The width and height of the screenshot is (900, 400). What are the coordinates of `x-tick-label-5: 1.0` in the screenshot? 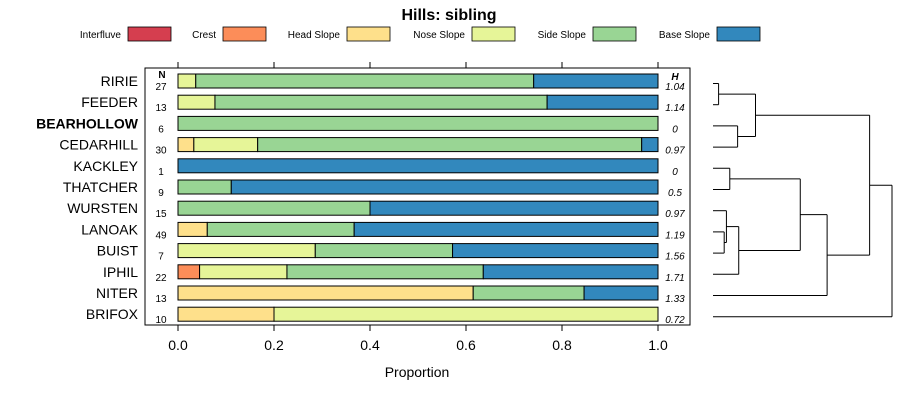 It's located at (658, 345).